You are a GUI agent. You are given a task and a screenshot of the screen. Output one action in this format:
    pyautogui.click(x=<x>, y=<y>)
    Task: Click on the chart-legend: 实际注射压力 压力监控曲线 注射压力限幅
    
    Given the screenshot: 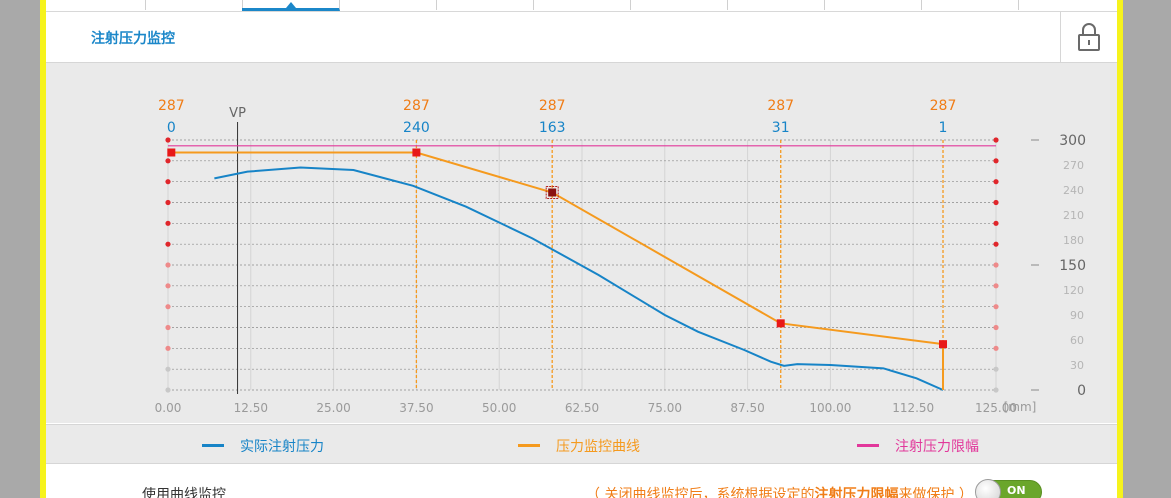 What is the action you would take?
    pyautogui.click(x=581, y=443)
    